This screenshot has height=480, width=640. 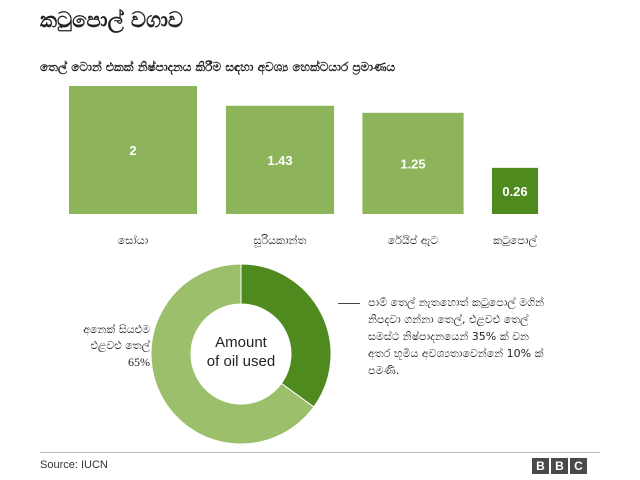 I want to click on annotation-other-percent: 65%, so click(x=139, y=362).